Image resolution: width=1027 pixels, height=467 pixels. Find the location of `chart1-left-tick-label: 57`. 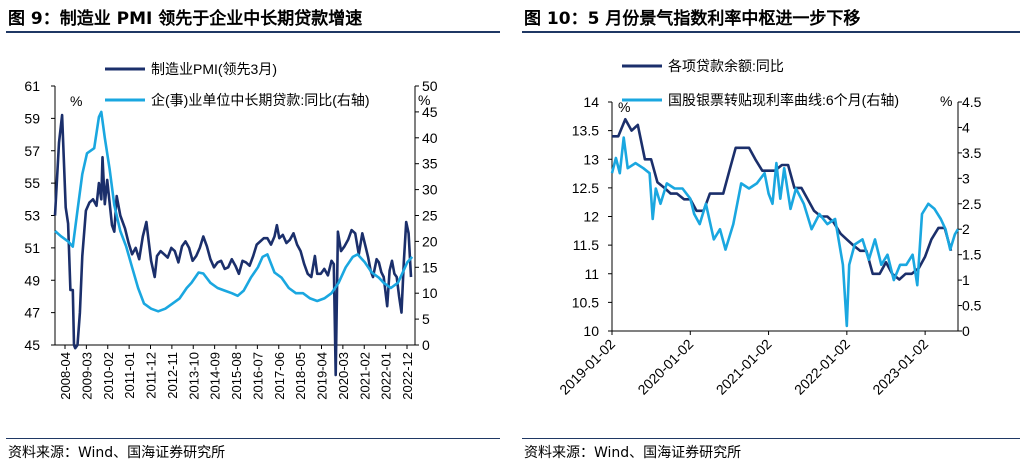

chart1-left-tick-label: 57 is located at coordinates (32, 151).